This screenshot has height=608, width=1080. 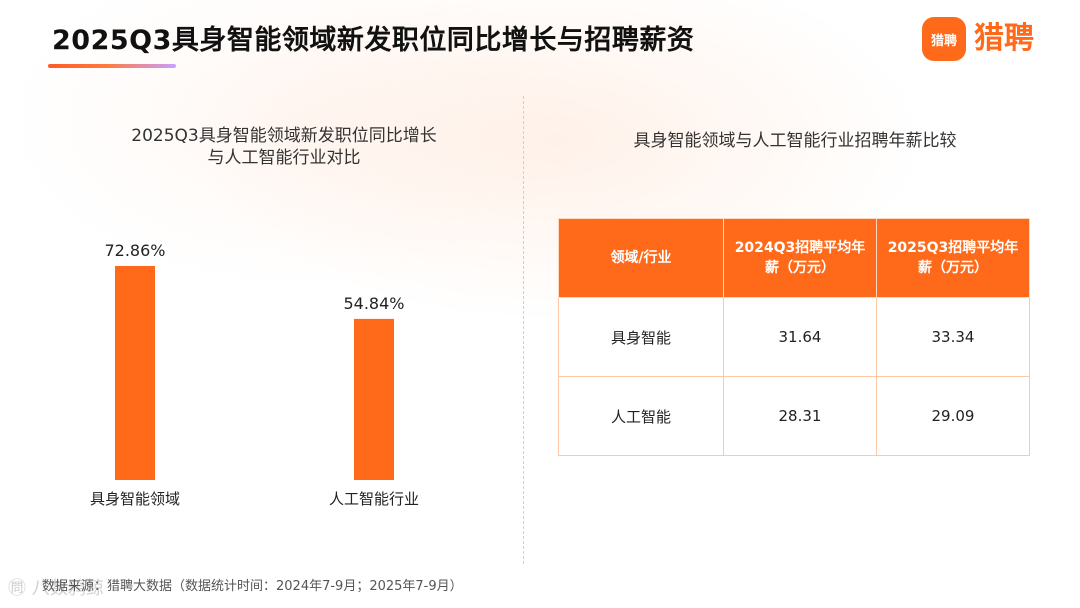 I want to click on row-label: 具身智能, so click(x=641, y=337).